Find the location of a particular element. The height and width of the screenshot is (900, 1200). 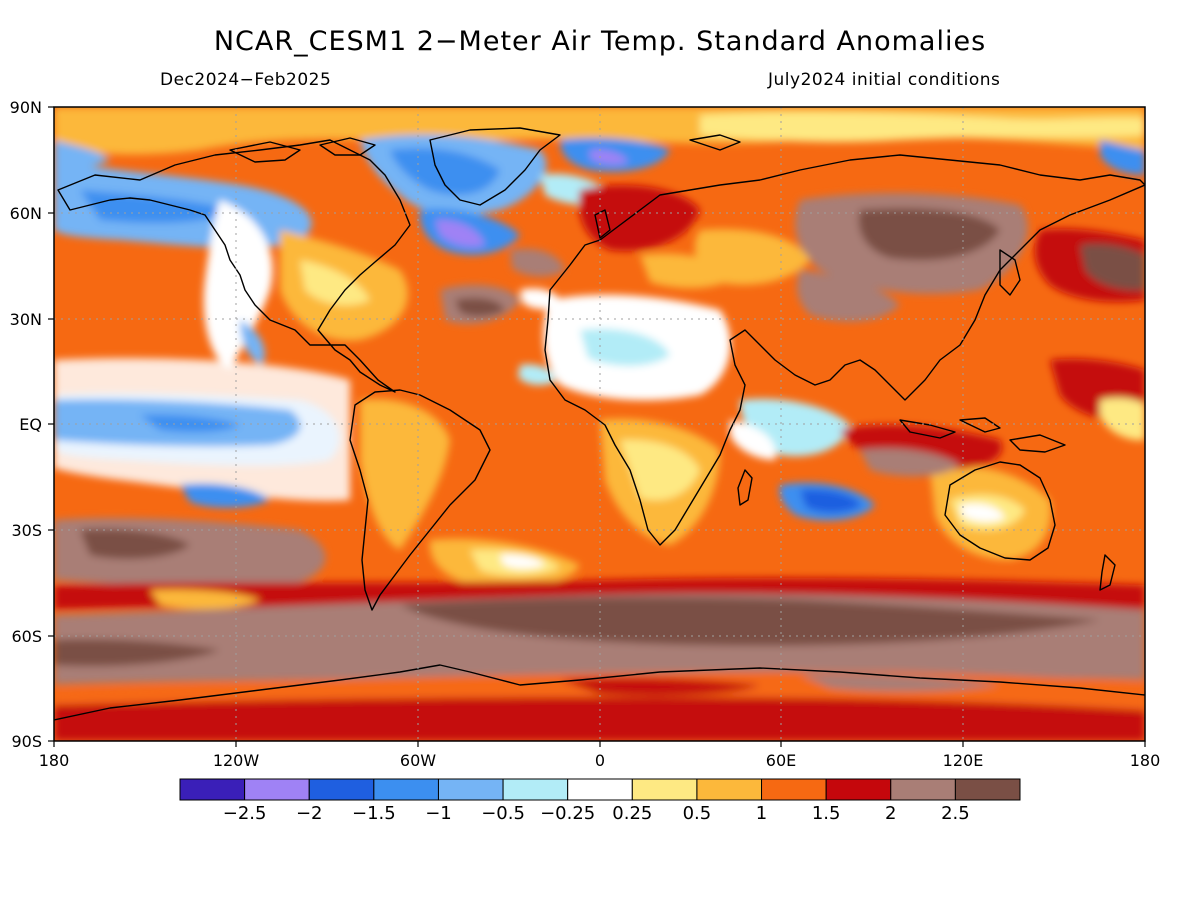

colorbar-label: −1.5 is located at coordinates (374, 813).